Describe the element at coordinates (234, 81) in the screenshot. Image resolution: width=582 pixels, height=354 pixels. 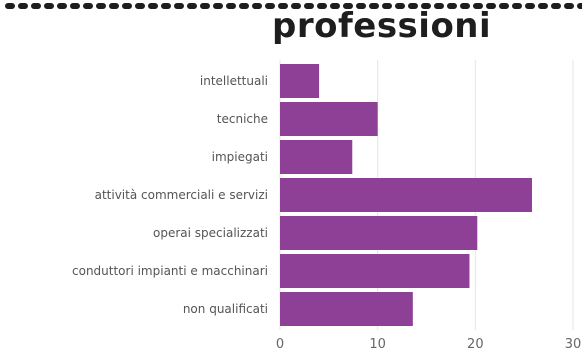
I see `category-label-0: intellettuali` at that location.